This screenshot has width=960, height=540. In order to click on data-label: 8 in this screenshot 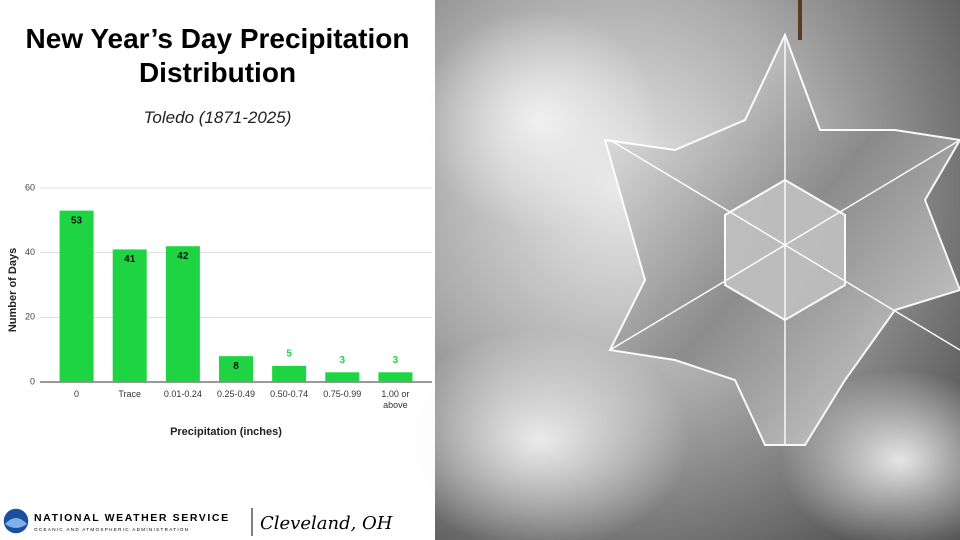, I will do `click(236, 366)`.